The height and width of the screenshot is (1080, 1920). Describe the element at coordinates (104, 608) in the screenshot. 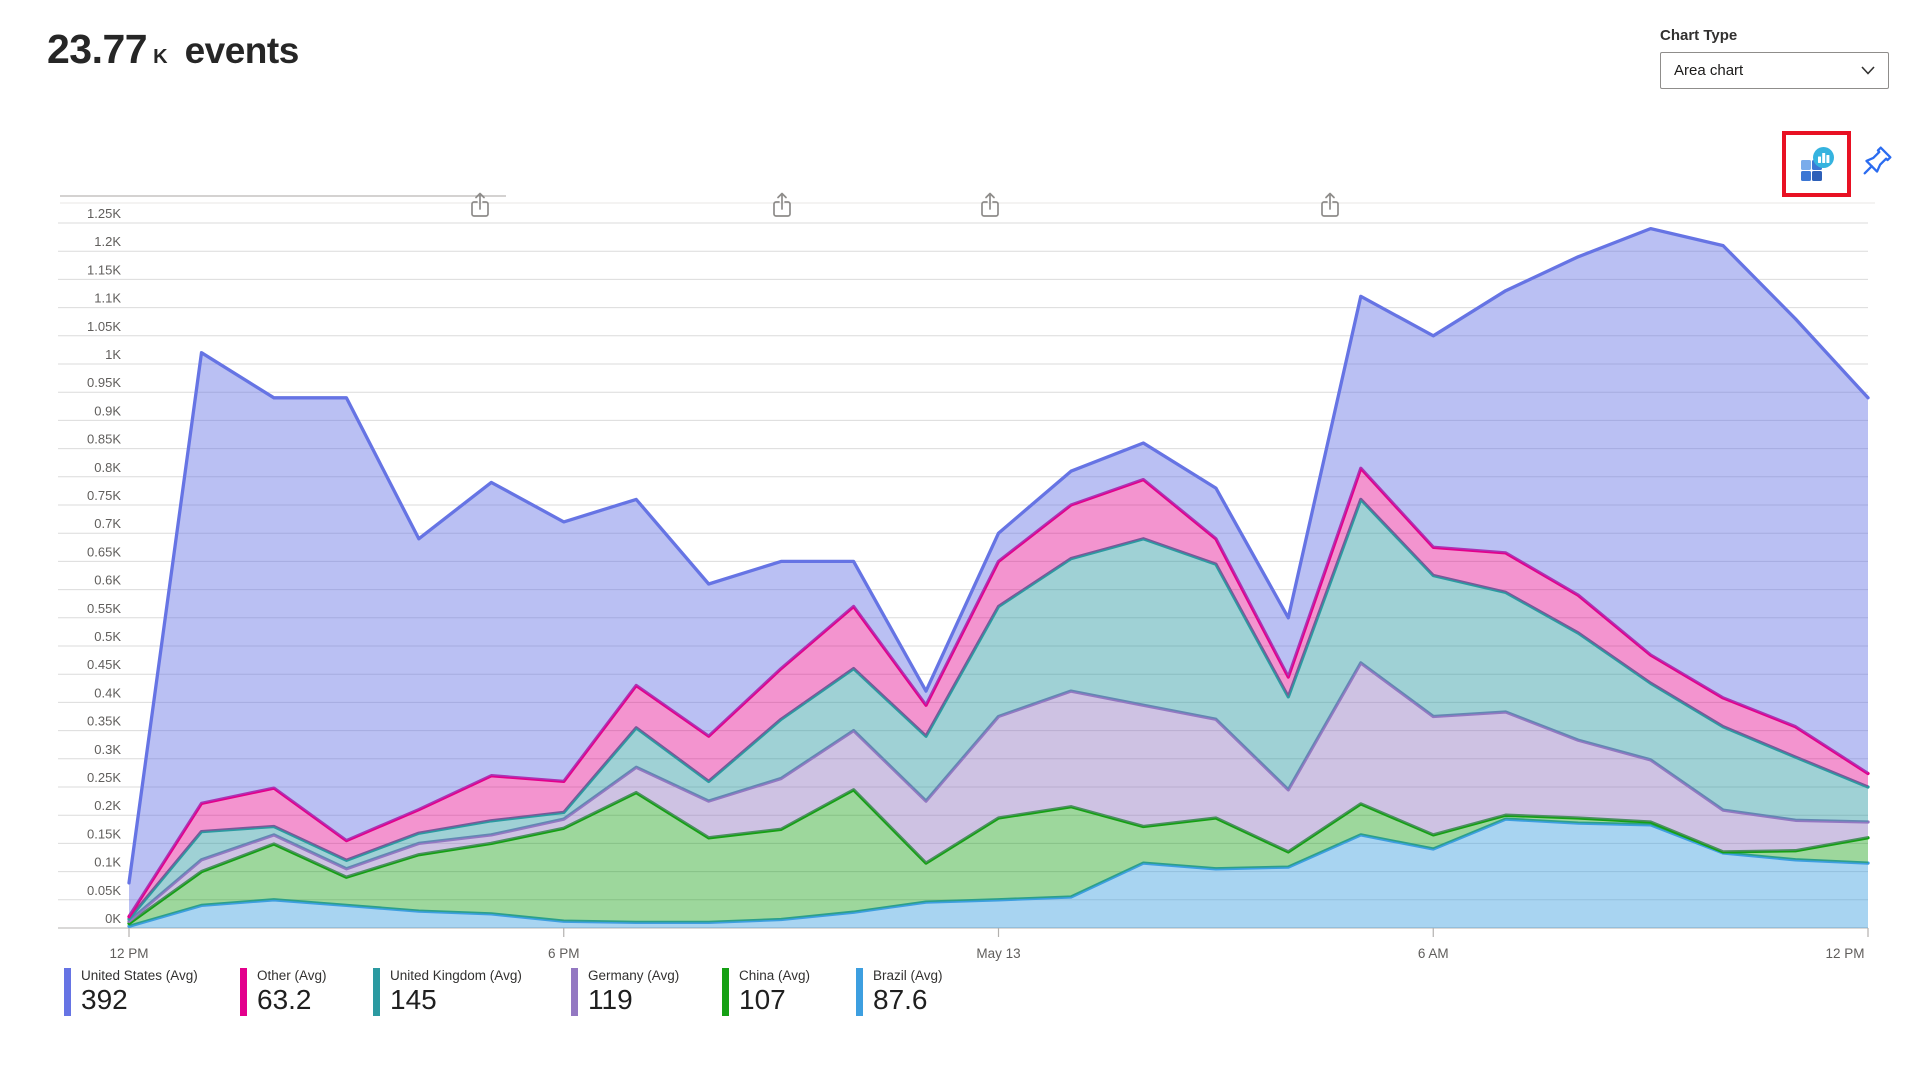

I see `y-axis-tick-label: 0.55K` at that location.